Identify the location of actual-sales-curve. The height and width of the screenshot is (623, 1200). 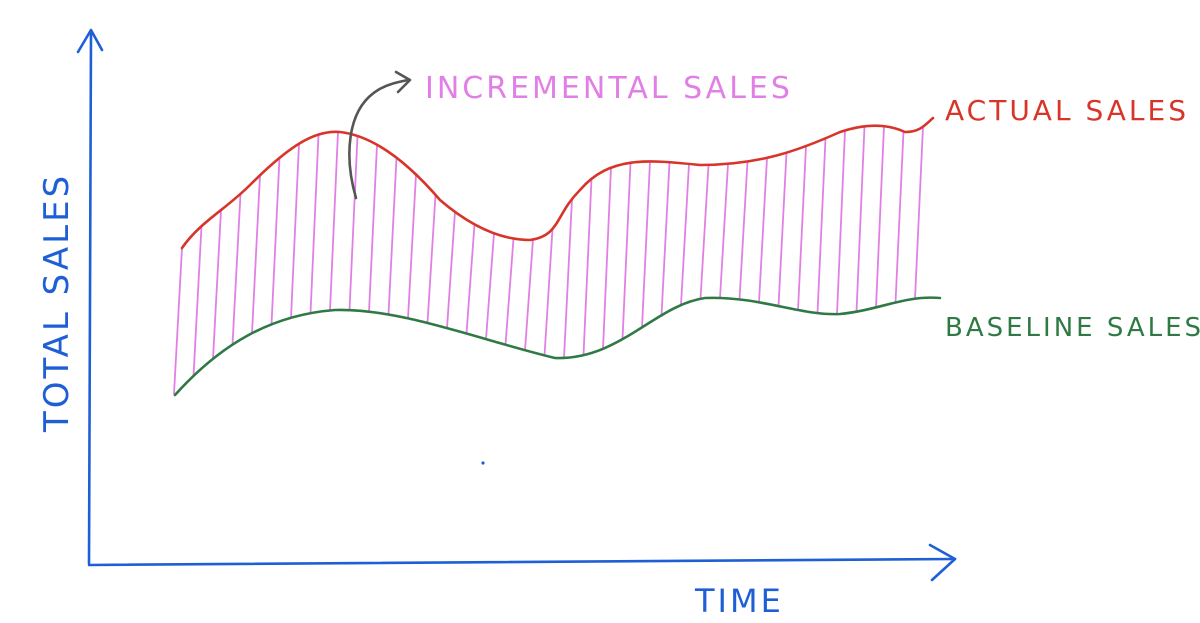
(557, 183).